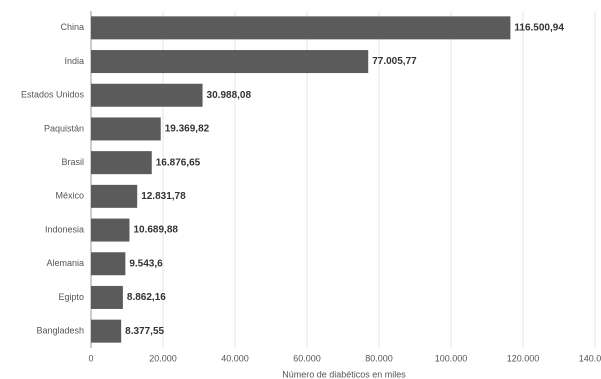 The height and width of the screenshot is (379, 601). Describe the element at coordinates (64, 229) in the screenshot. I see `y-tick-label: Indonesia` at that location.